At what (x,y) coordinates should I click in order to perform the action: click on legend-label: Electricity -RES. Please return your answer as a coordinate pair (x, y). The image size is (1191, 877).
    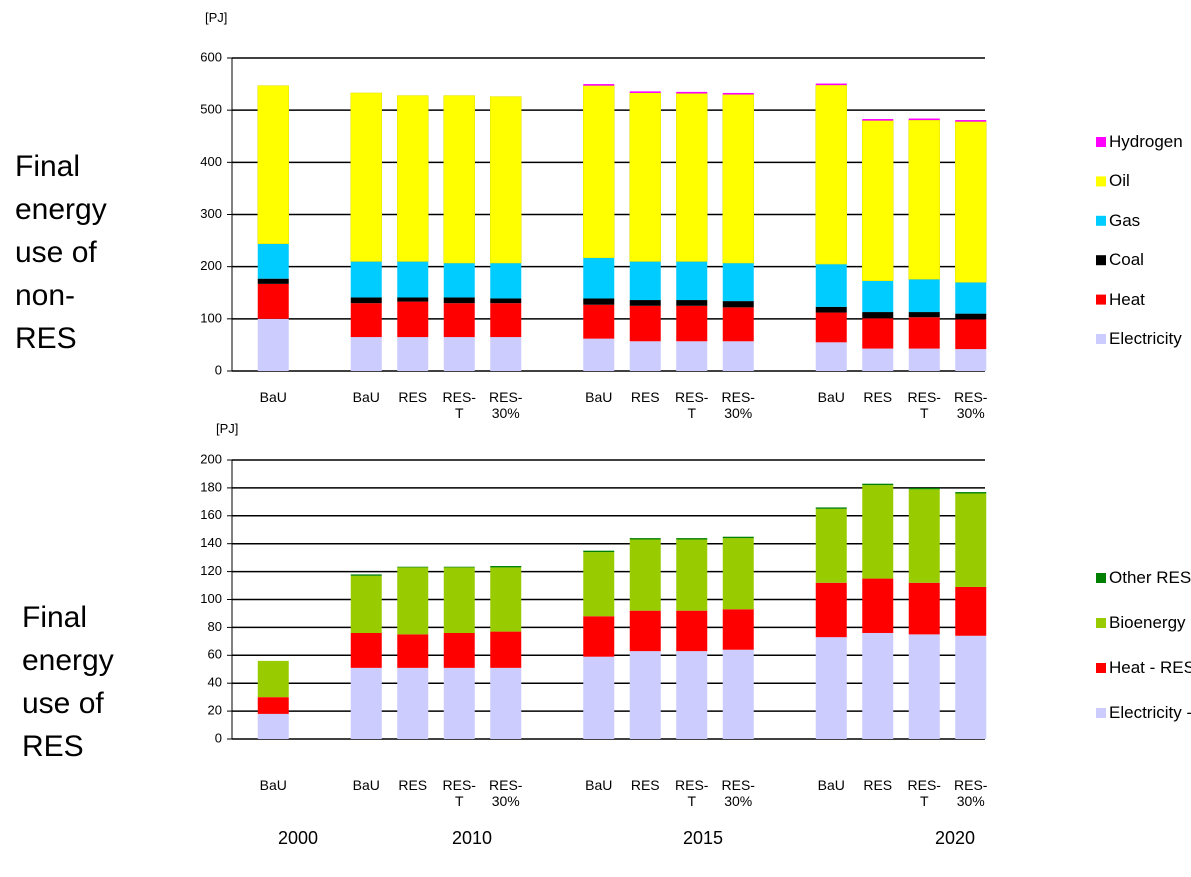
    Looking at the image, I should click on (1150, 712).